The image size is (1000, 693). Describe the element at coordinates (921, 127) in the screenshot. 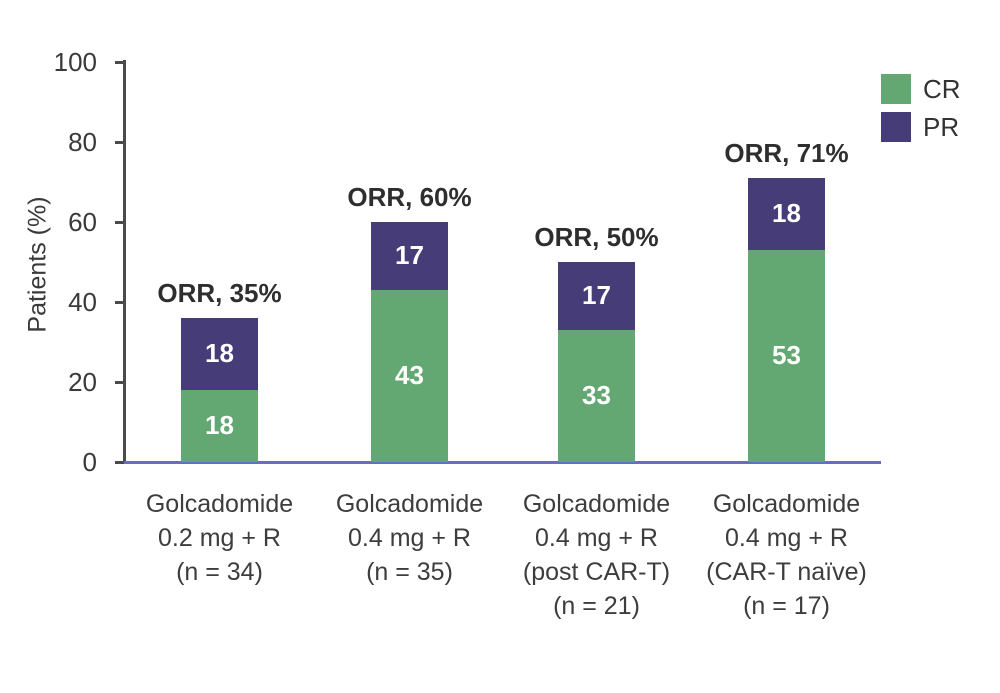

I see `legend-row-pr: PR` at that location.